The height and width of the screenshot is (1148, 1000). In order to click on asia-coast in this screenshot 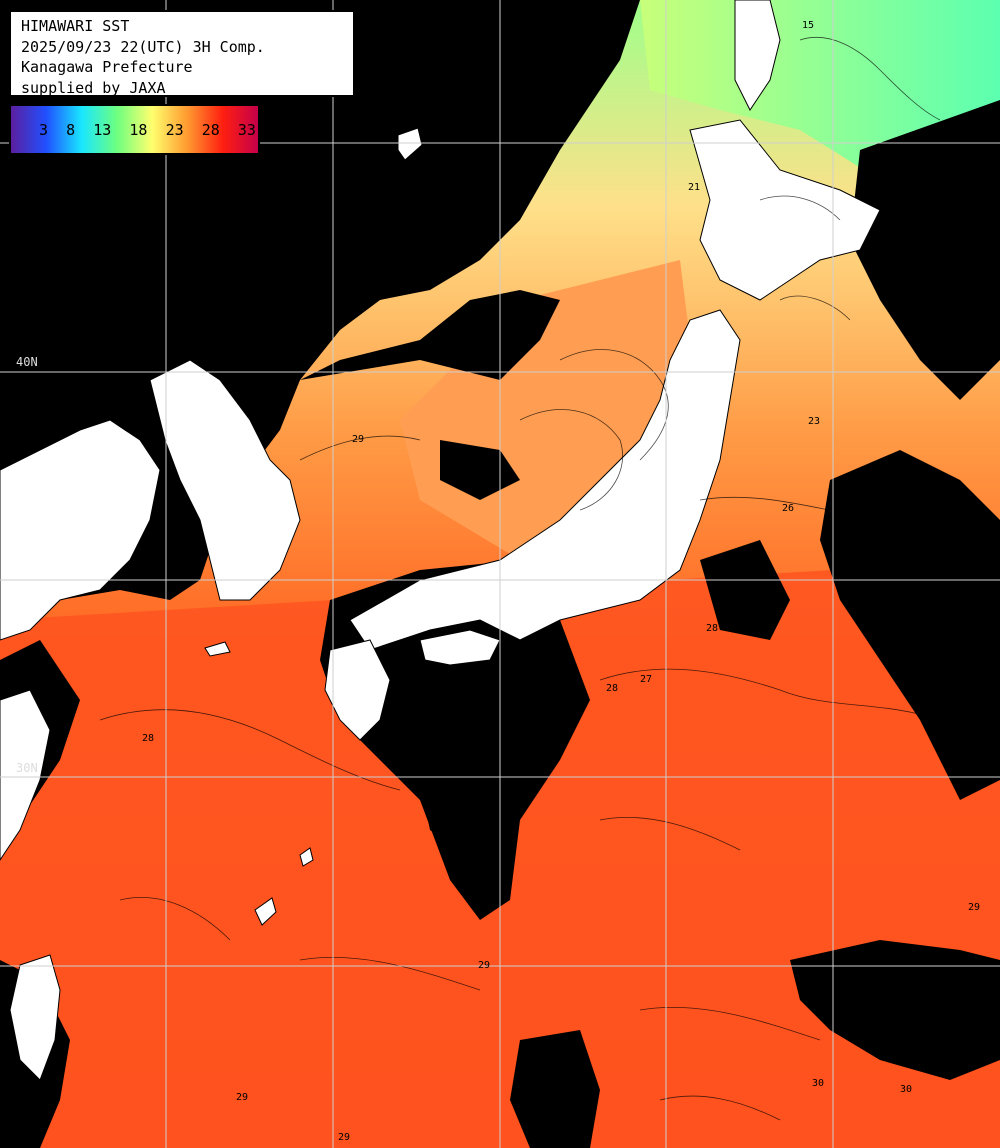, I will do `click(80, 530)`.